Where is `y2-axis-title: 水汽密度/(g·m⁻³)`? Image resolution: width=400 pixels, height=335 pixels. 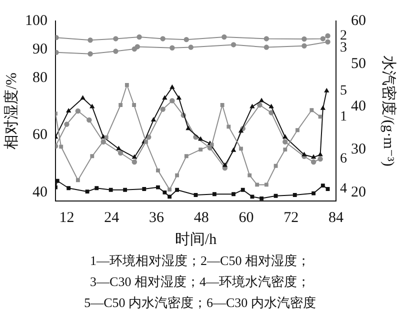
y2-axis-title: 水汽密度/(g·m⁻³) is located at coordinates (389, 111).